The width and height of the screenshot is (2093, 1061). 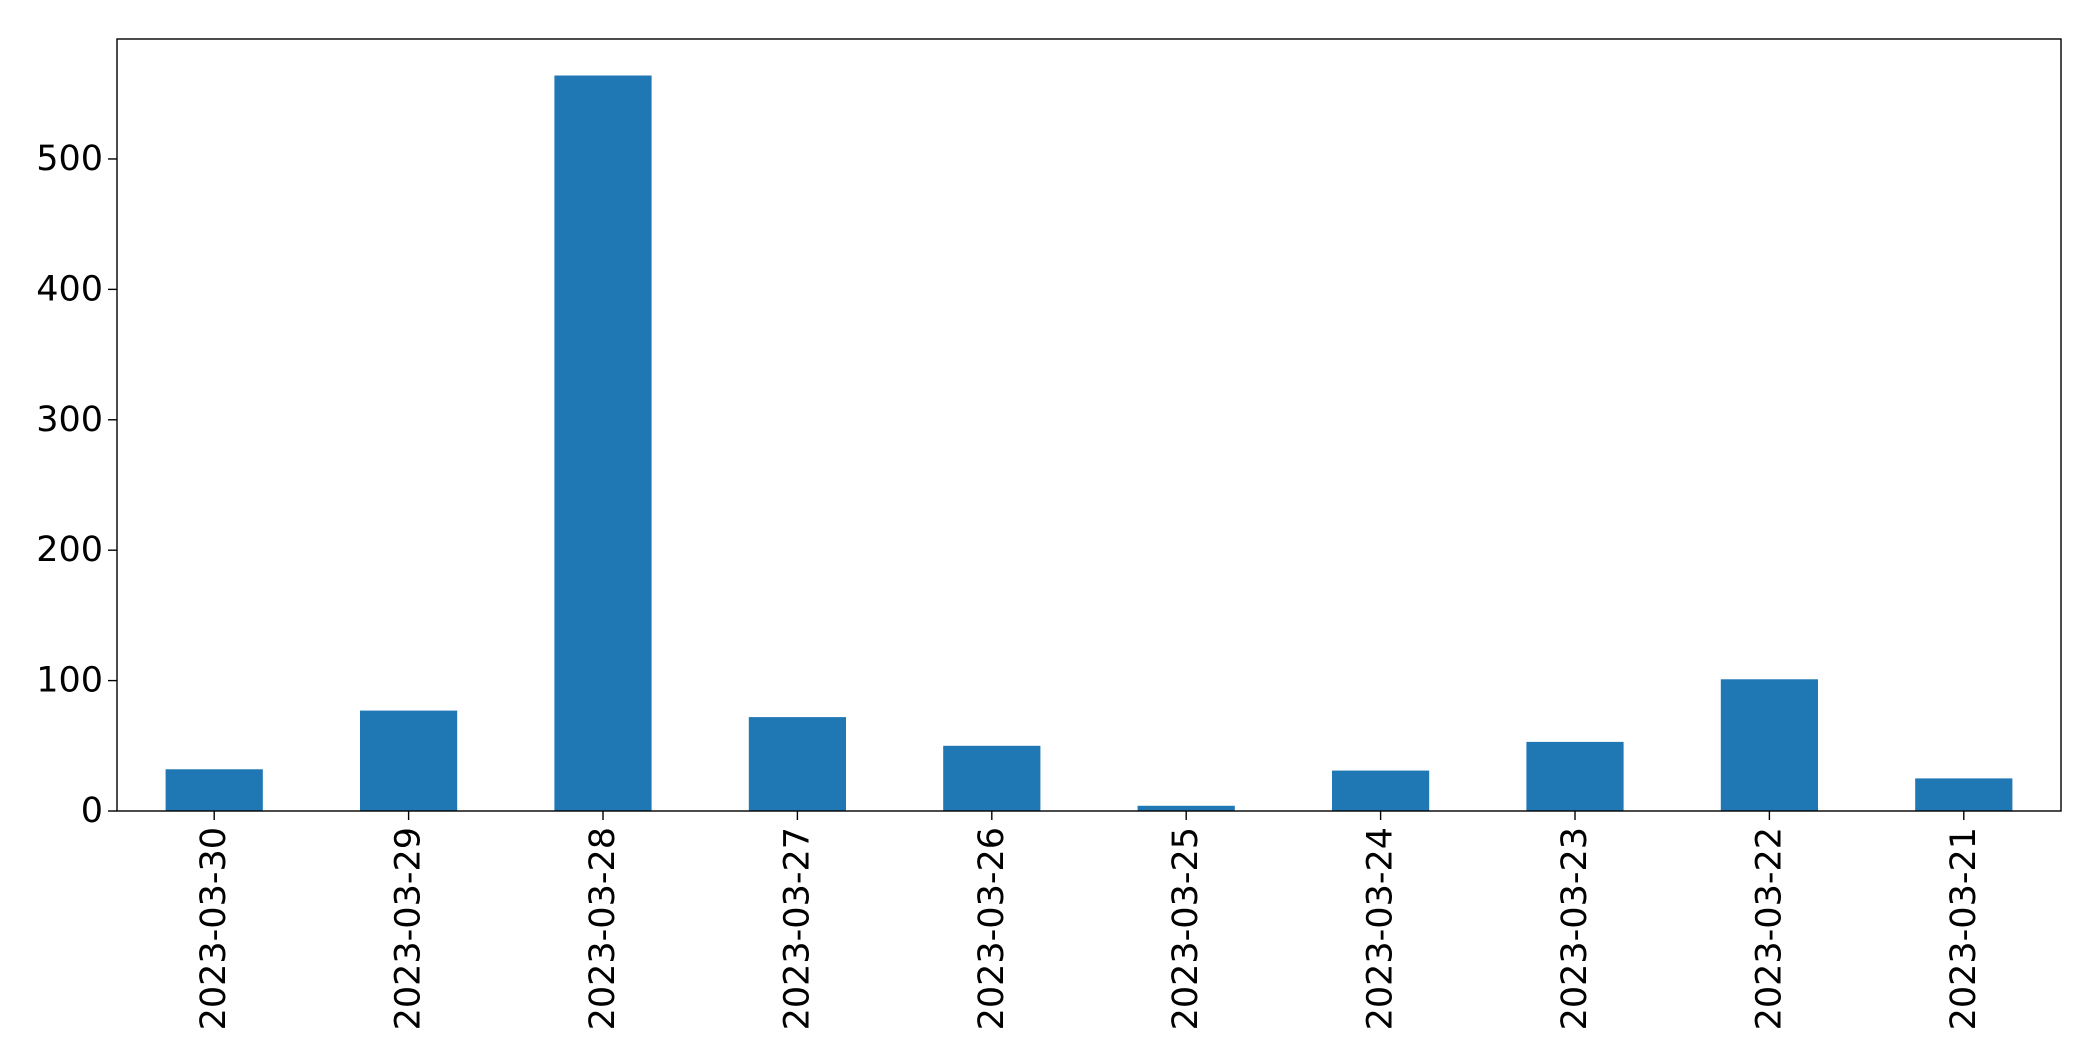 What do you see at coordinates (92, 811) in the screenshot?
I see `y-tick-label: 0` at bounding box center [92, 811].